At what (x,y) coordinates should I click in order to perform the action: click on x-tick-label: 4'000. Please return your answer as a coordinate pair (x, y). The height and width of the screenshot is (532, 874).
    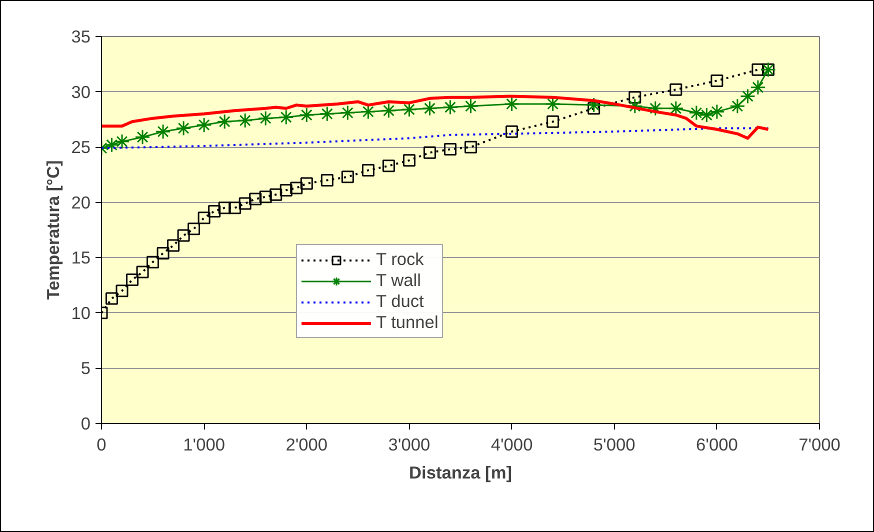
    Looking at the image, I should click on (511, 444).